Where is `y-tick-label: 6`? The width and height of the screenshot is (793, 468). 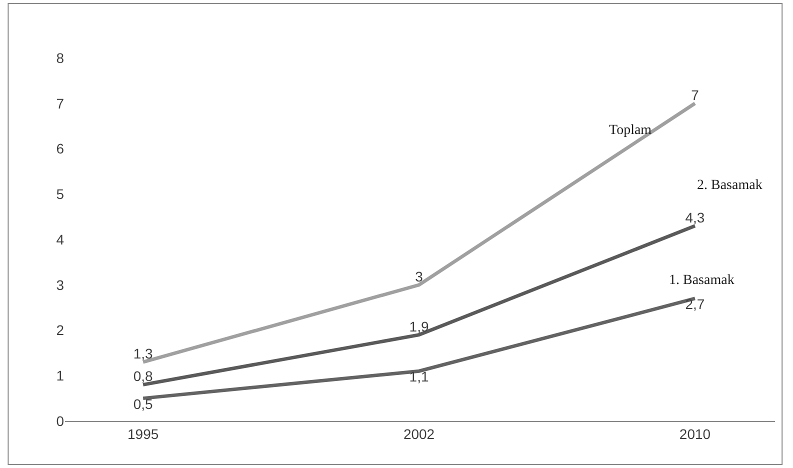
y-tick-label: 6 is located at coordinates (60, 148).